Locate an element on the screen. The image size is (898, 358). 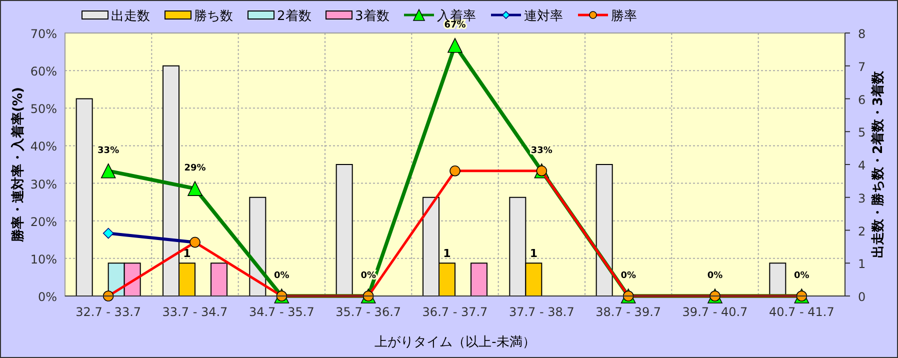
x-tick-label: 40.7 - 41.7 is located at coordinates (801, 312).